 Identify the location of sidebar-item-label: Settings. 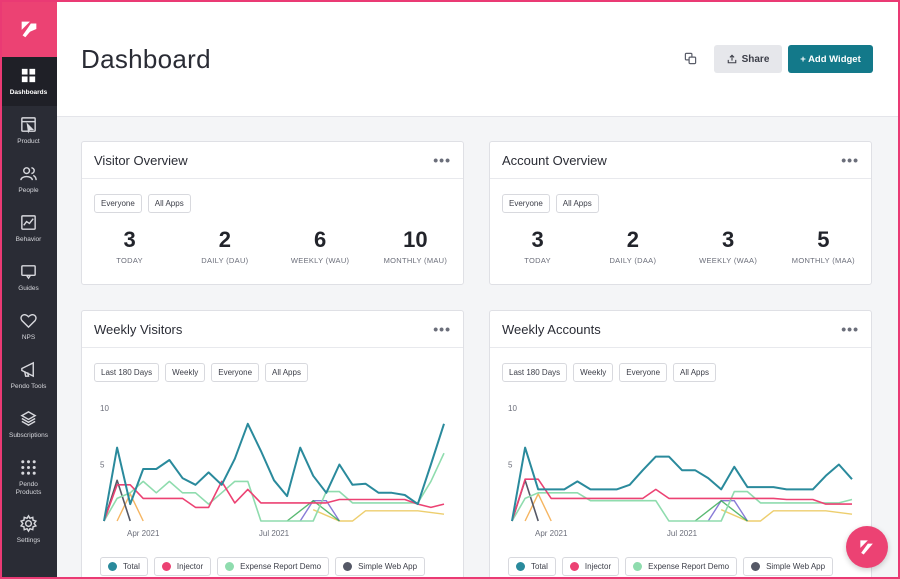
(28, 541).